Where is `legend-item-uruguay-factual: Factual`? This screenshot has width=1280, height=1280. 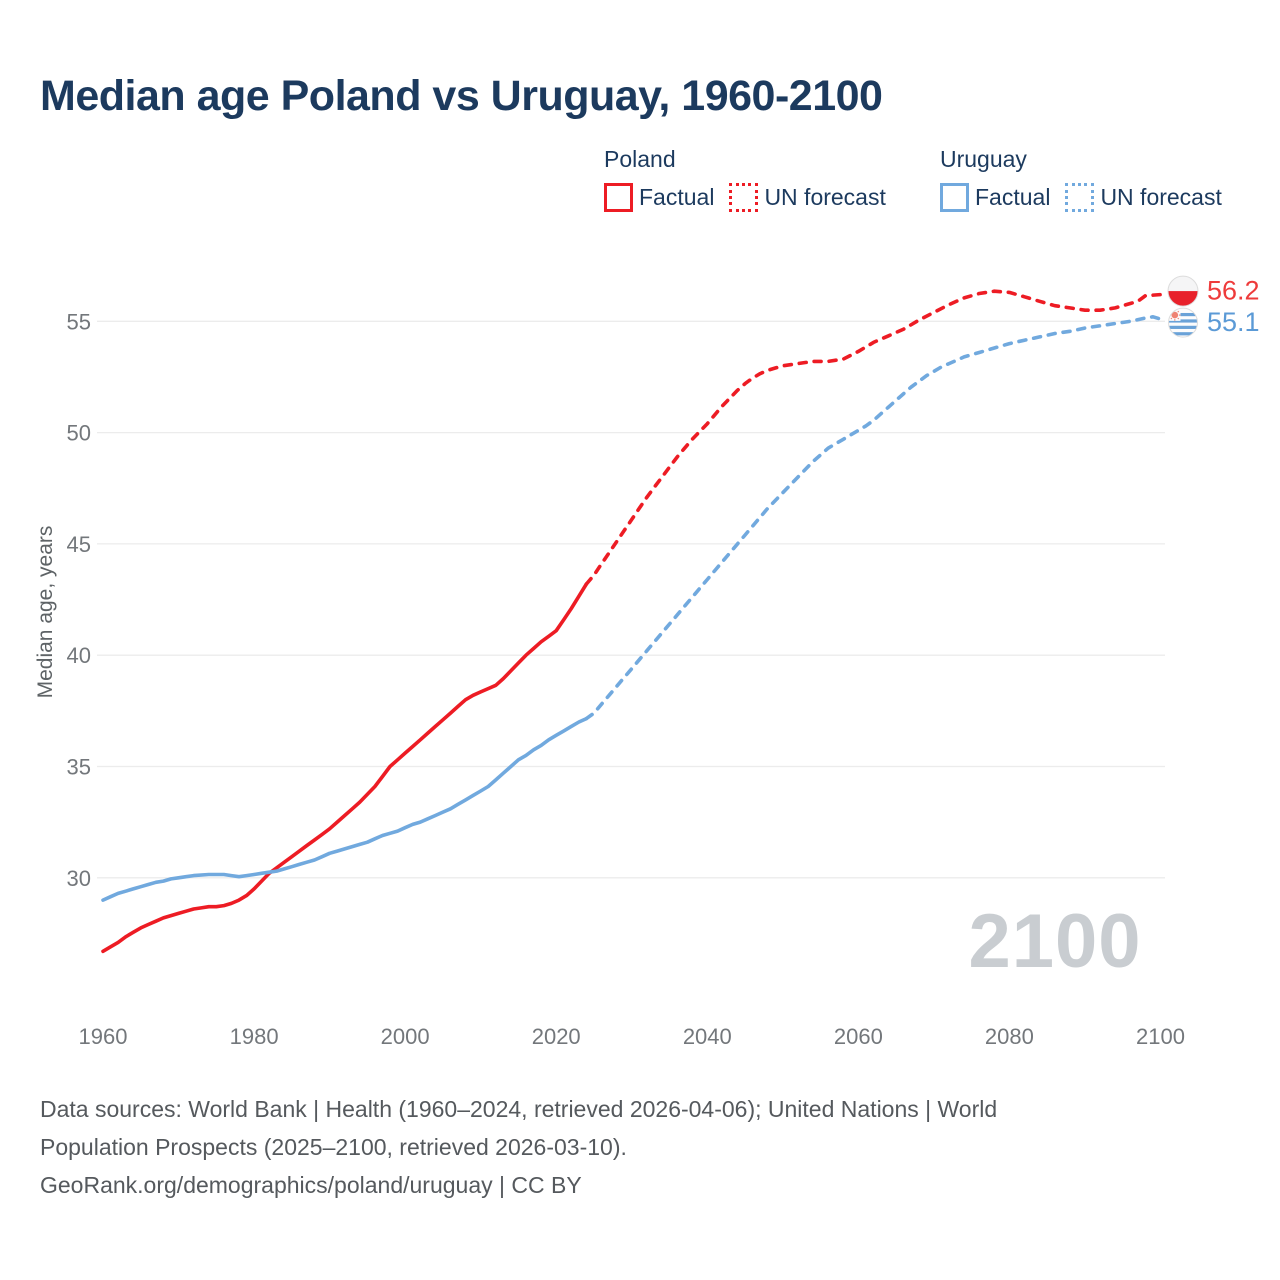 legend-item-uruguay-factual: Factual is located at coordinates (995, 197).